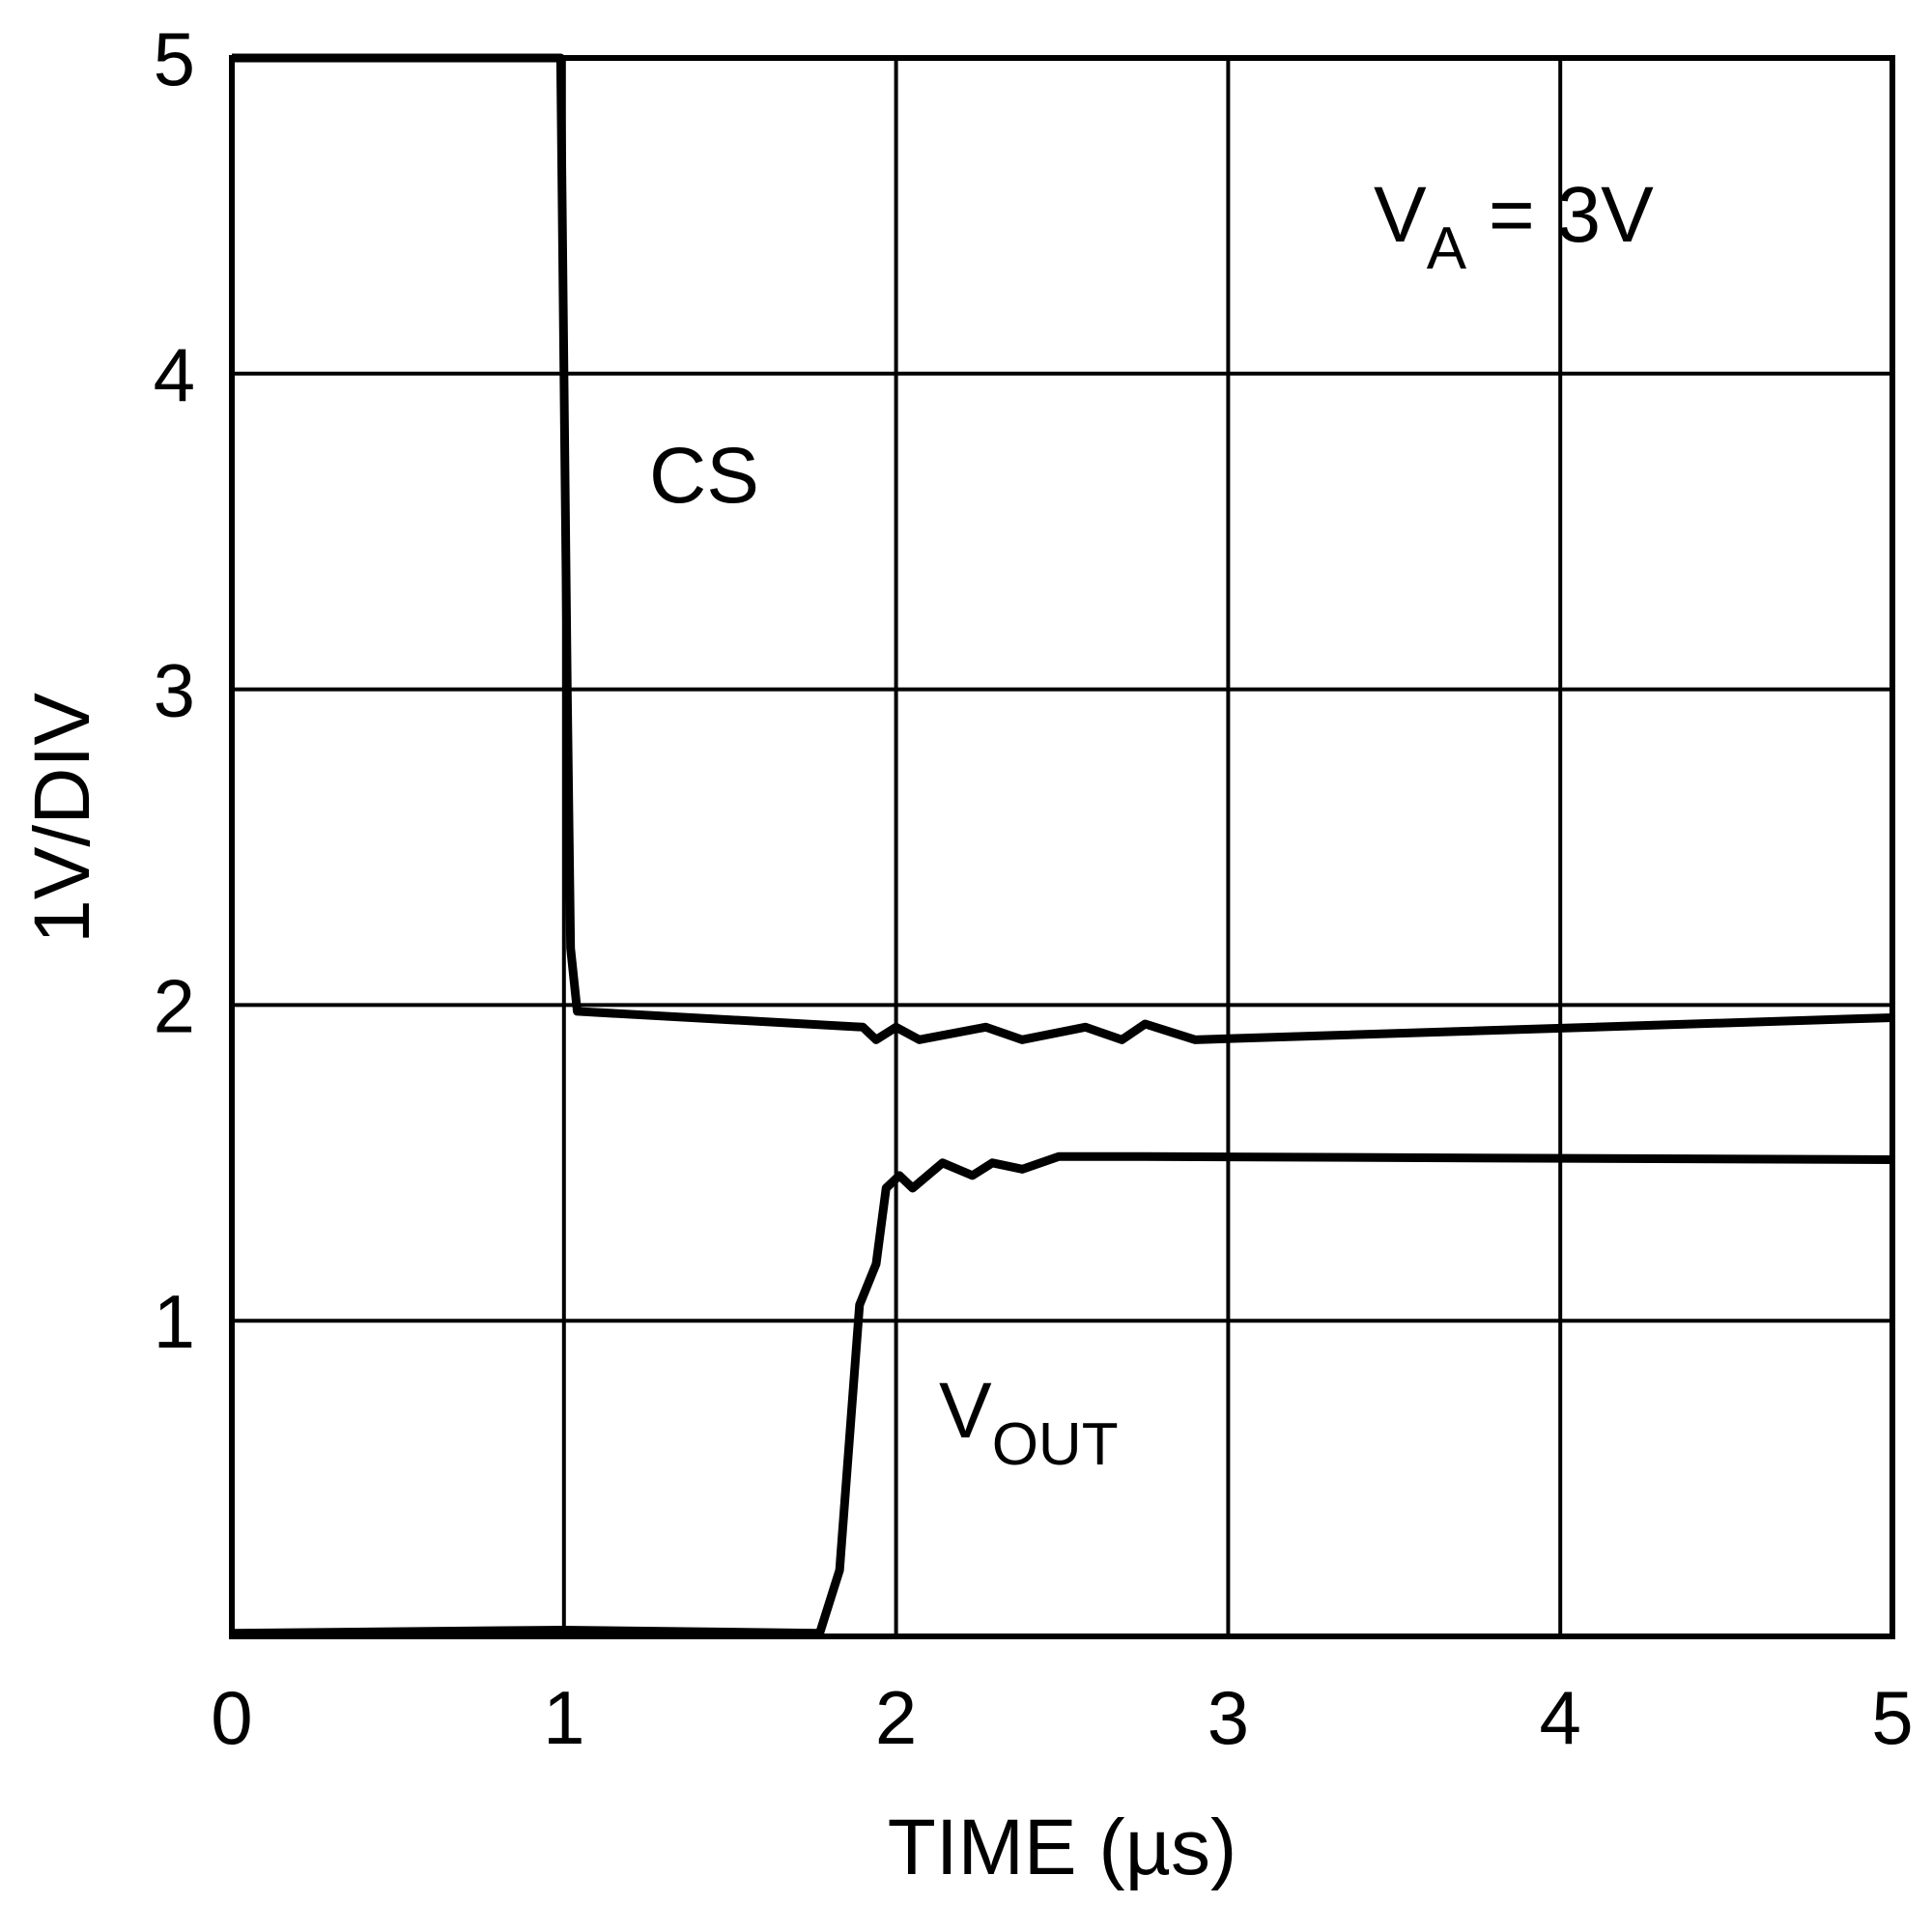 The width and height of the screenshot is (1932, 1932). What do you see at coordinates (231, 1717) in the screenshot?
I see `x-tick-label: 0` at bounding box center [231, 1717].